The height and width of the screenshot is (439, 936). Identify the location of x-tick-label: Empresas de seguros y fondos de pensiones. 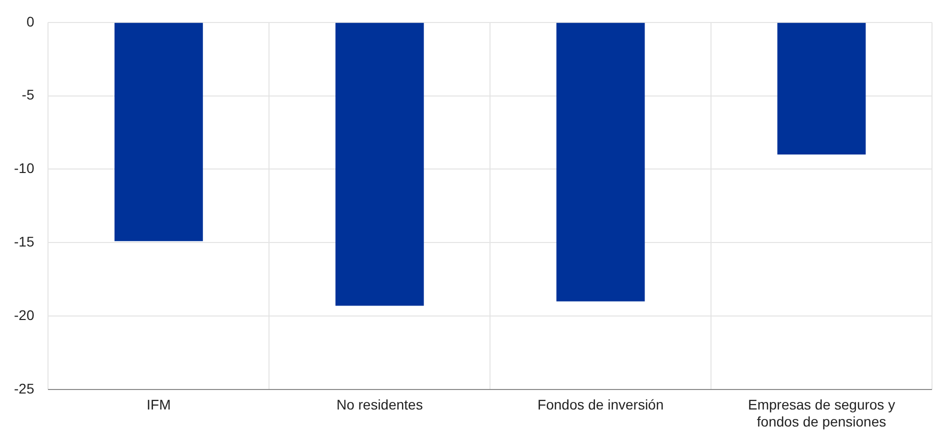
(822, 413).